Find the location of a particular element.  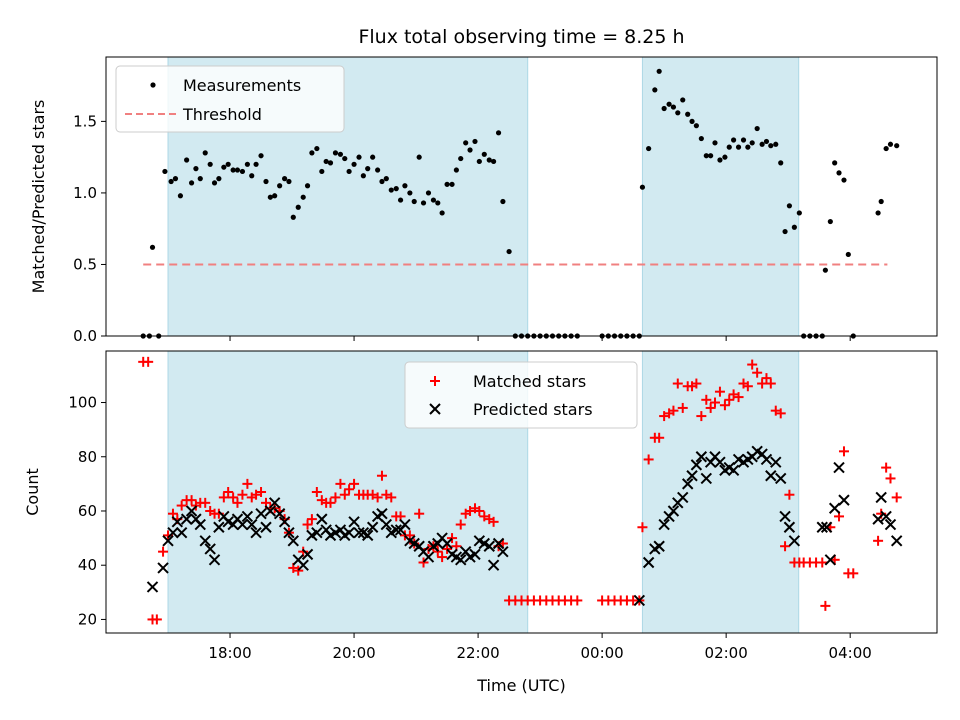

measurements-legend-label: Measurements is located at coordinates (242, 85).